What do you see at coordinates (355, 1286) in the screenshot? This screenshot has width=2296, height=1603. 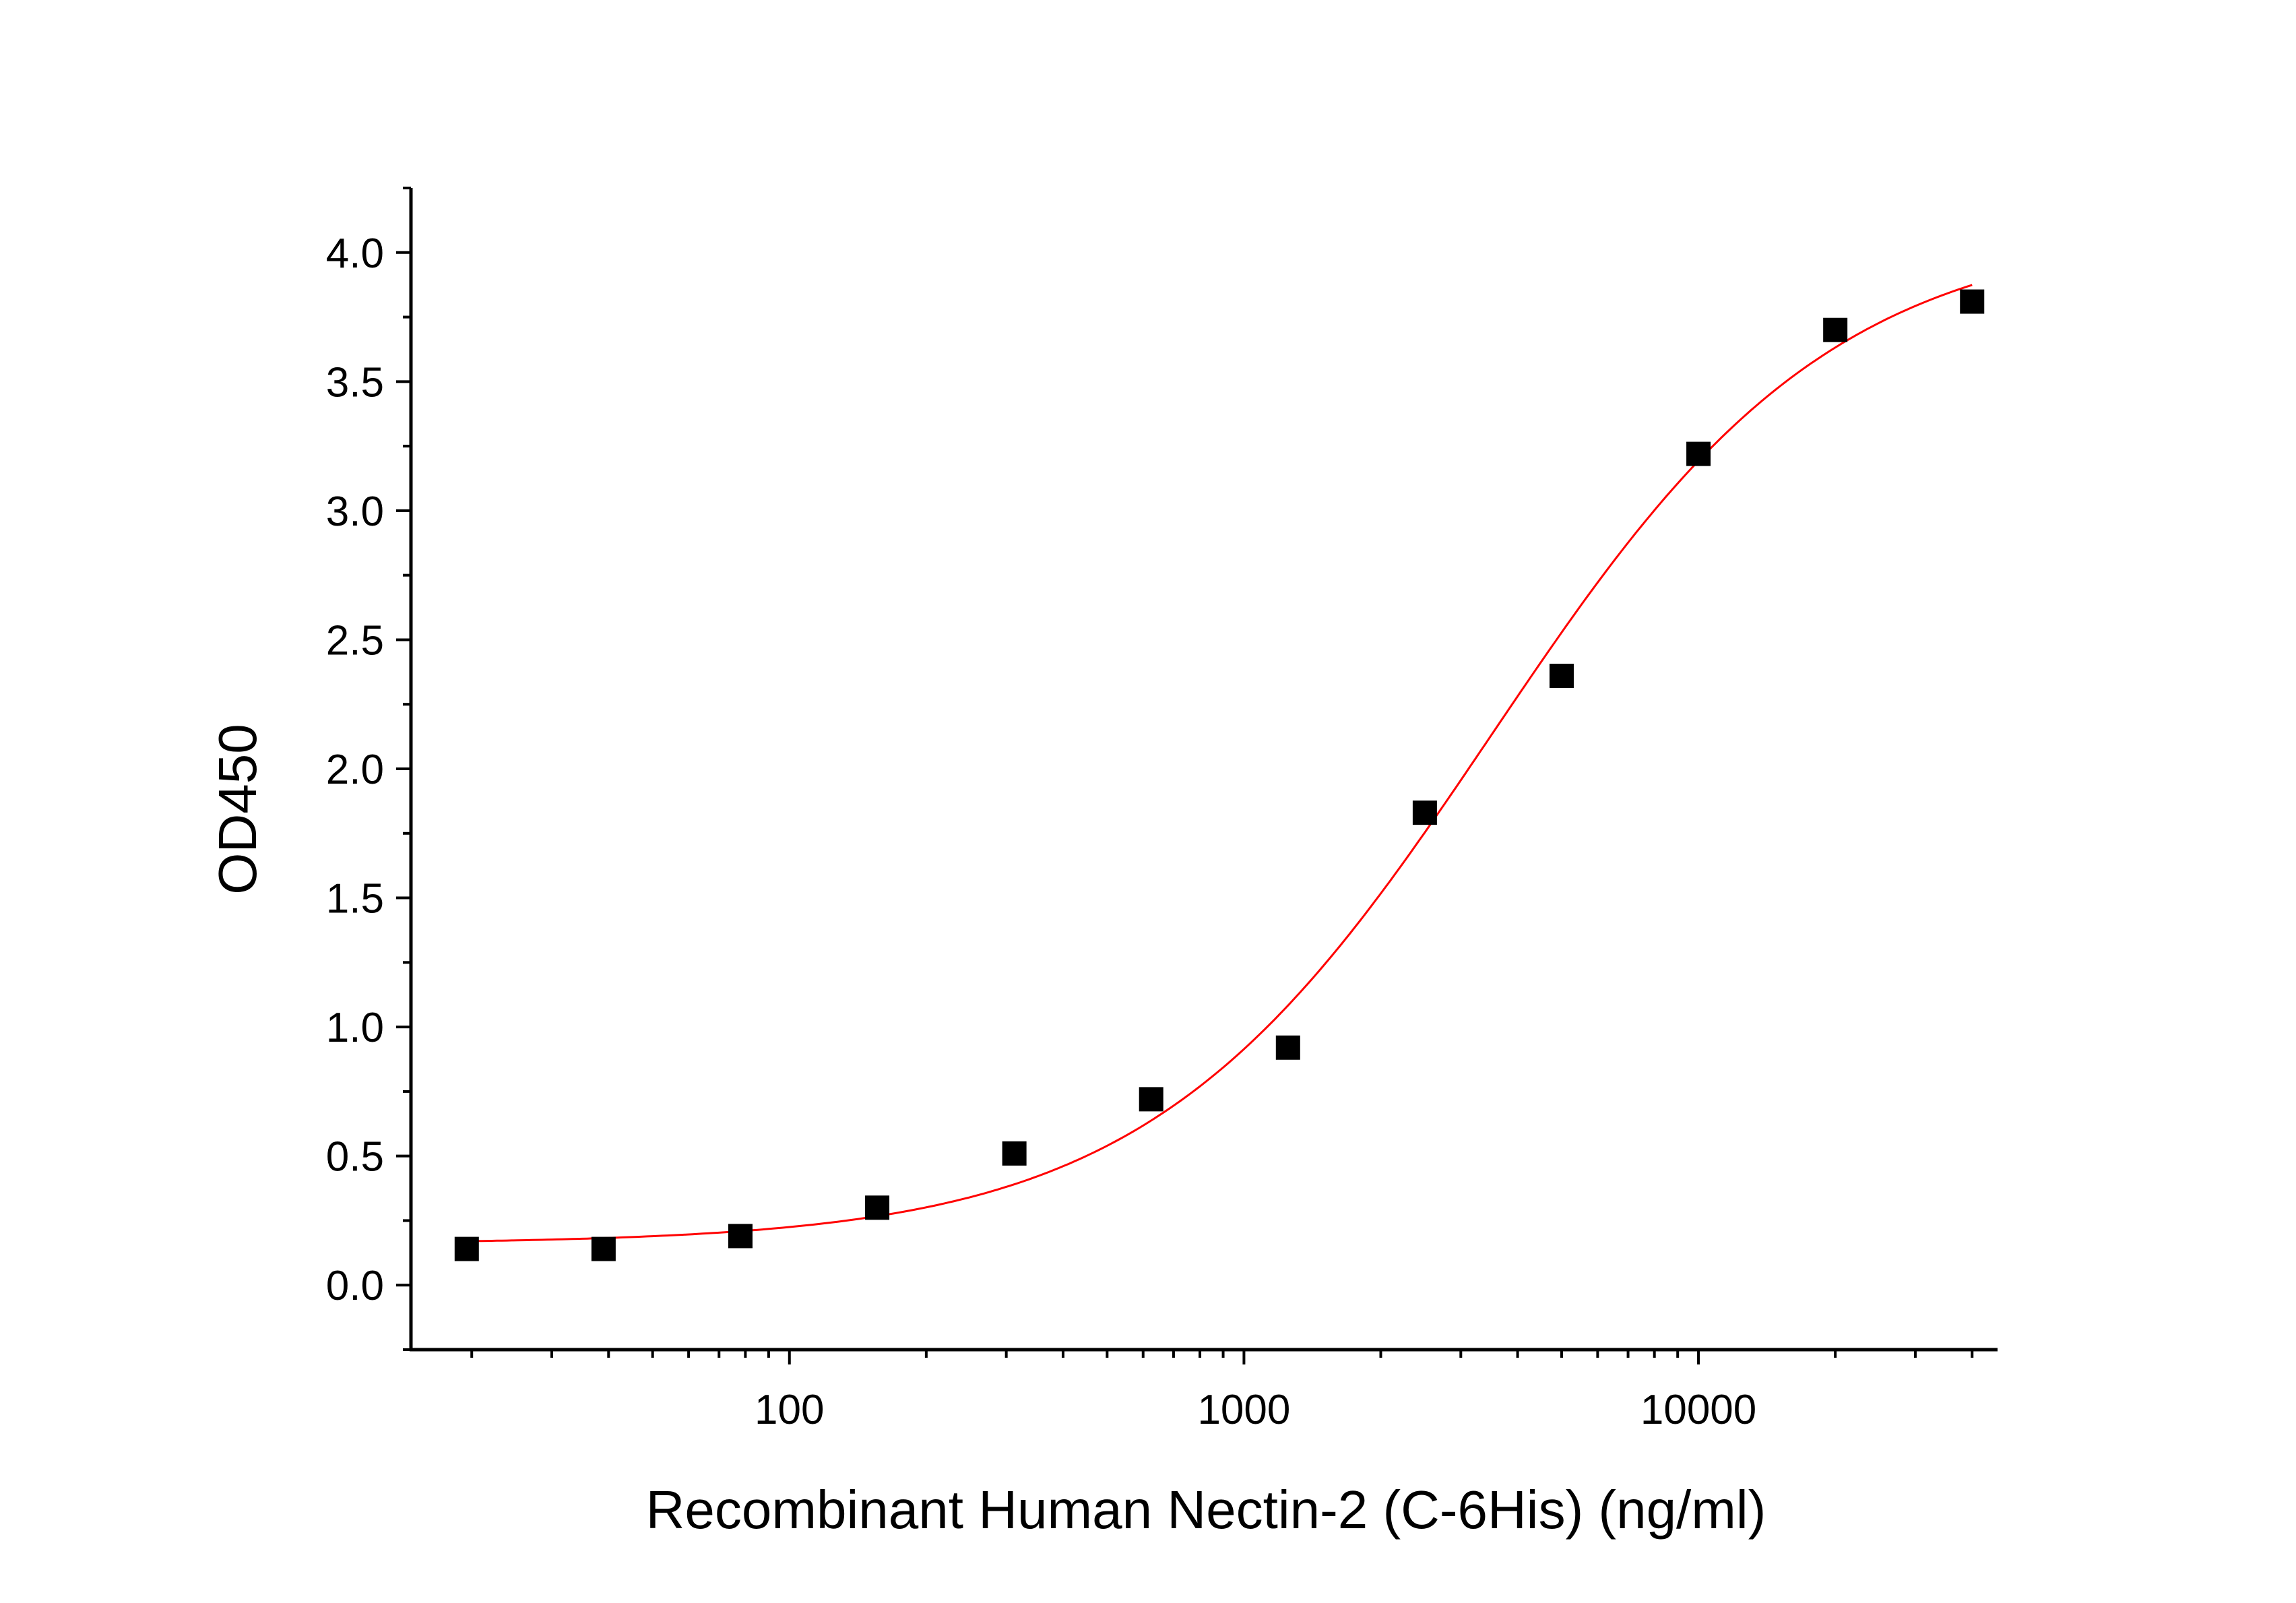 I see `y-tick-label: 0.0` at bounding box center [355, 1286].